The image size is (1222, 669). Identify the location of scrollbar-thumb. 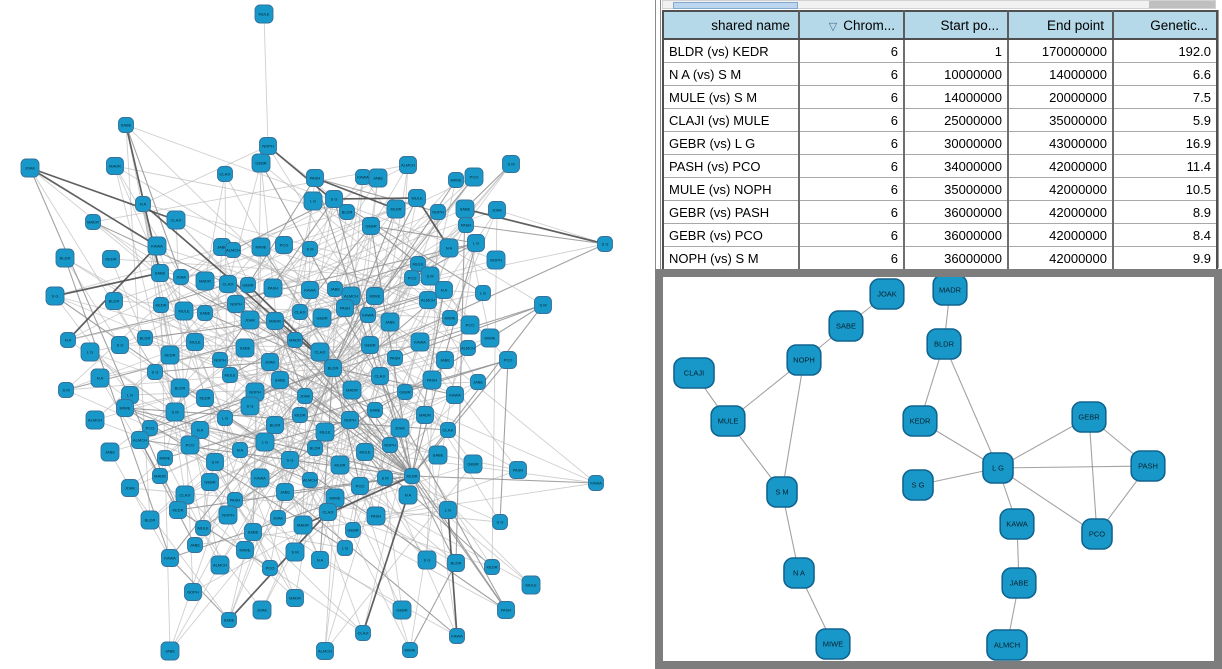
(735, 5).